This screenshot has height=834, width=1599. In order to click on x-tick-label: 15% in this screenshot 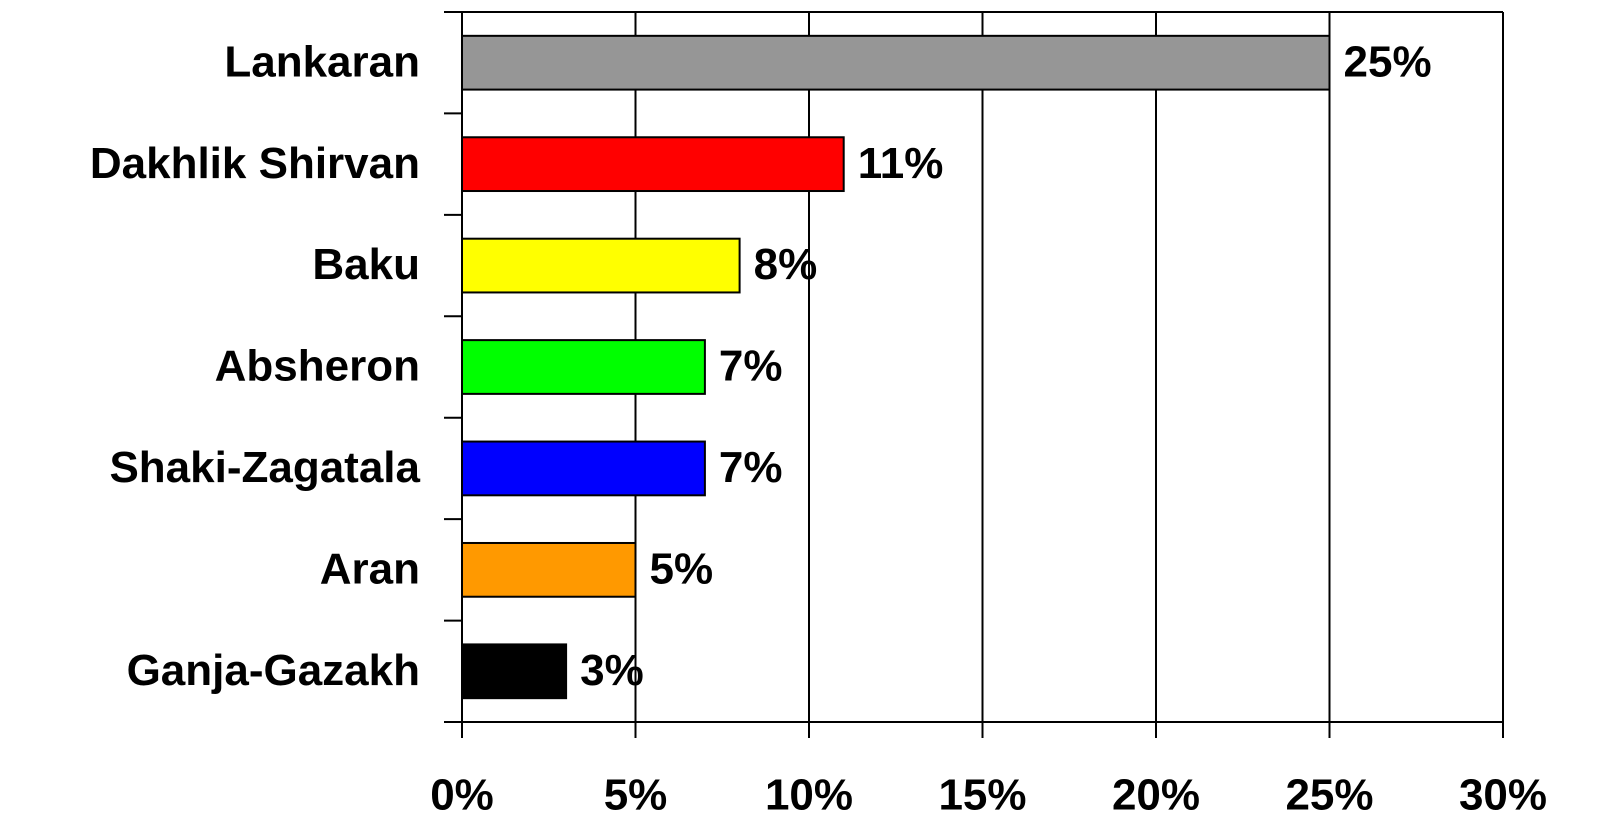, I will do `click(982, 795)`.